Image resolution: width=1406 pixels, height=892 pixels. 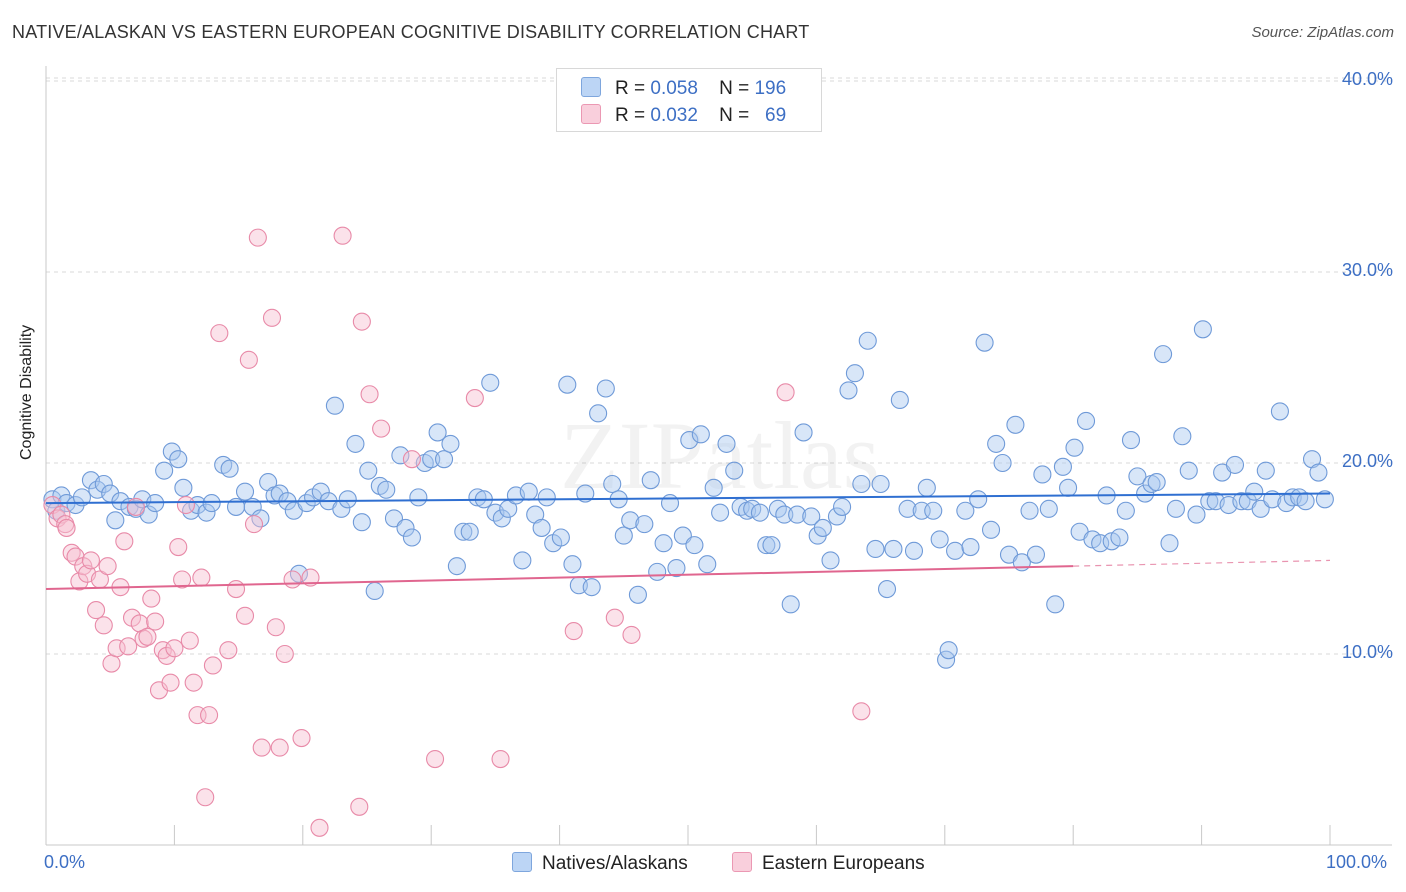 I want to click on y-tick-label: 30.0%, so click(x=1367, y=270).